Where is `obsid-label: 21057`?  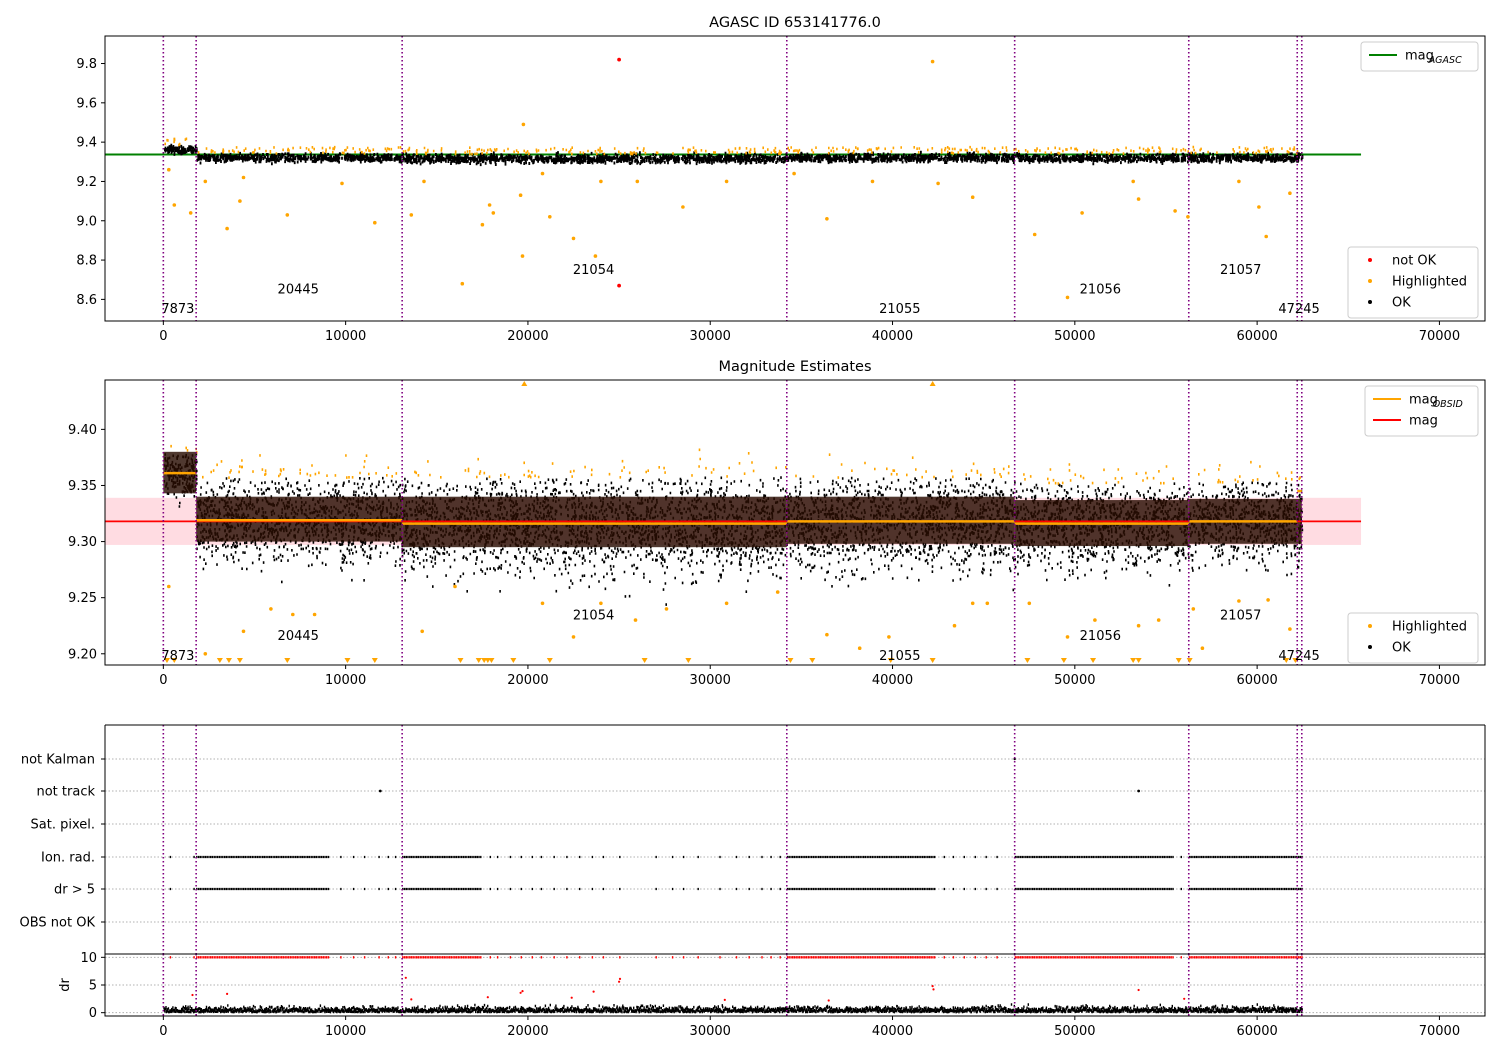
obsid-label: 21057 is located at coordinates (1240, 270).